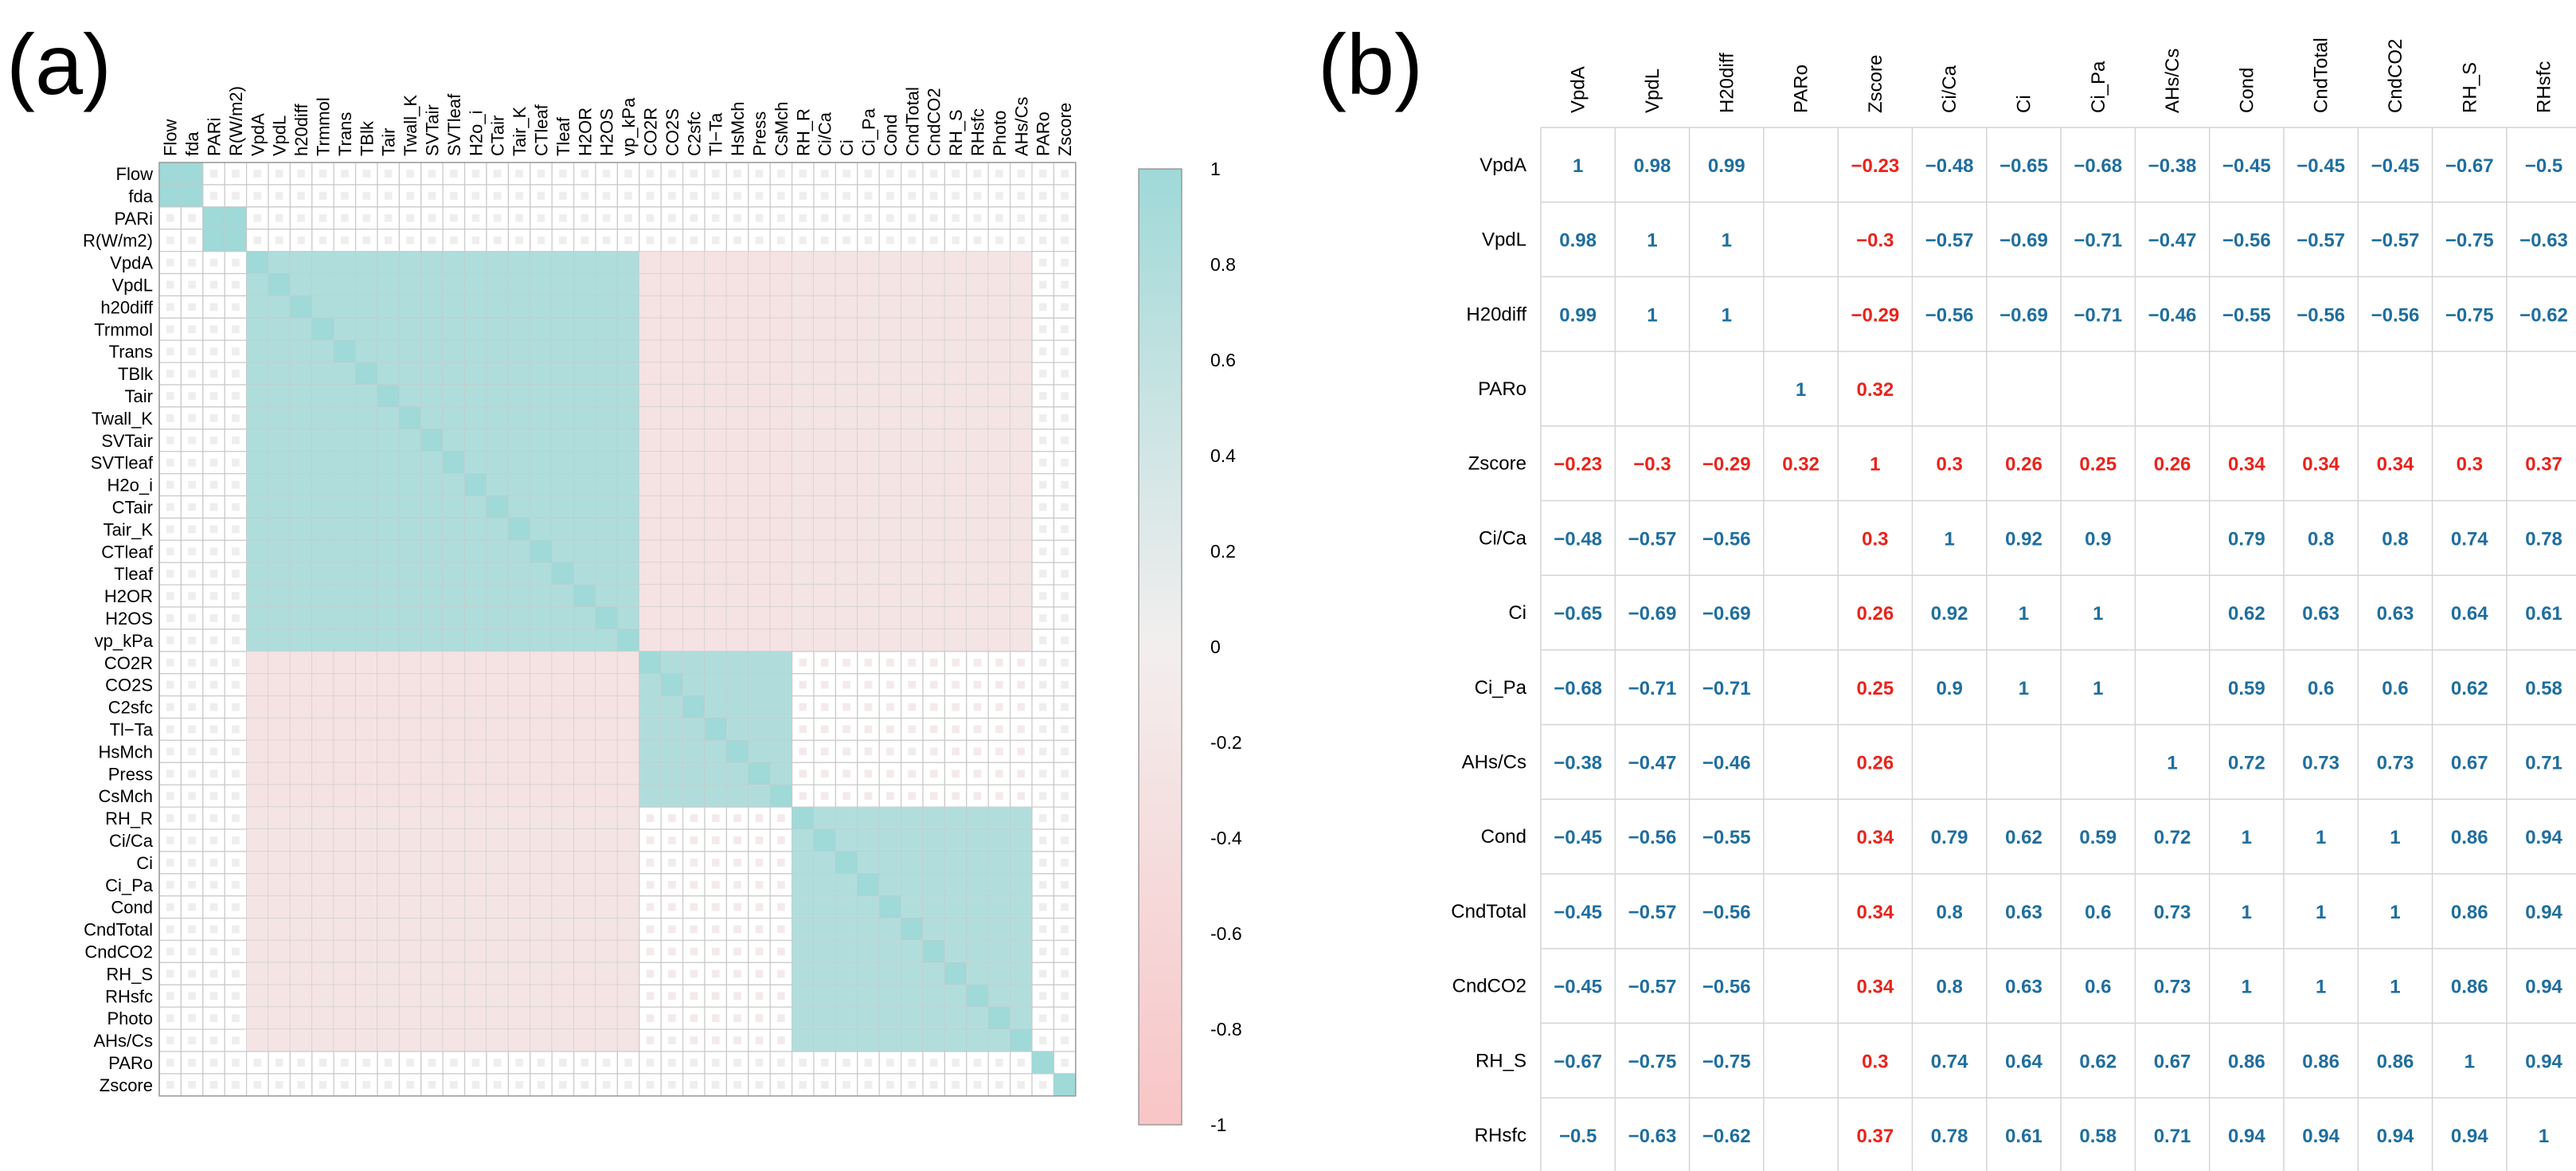 The width and height of the screenshot is (2576, 1171). What do you see at coordinates (1949, 988) in the screenshot?
I see `table-value: 0.8` at bounding box center [1949, 988].